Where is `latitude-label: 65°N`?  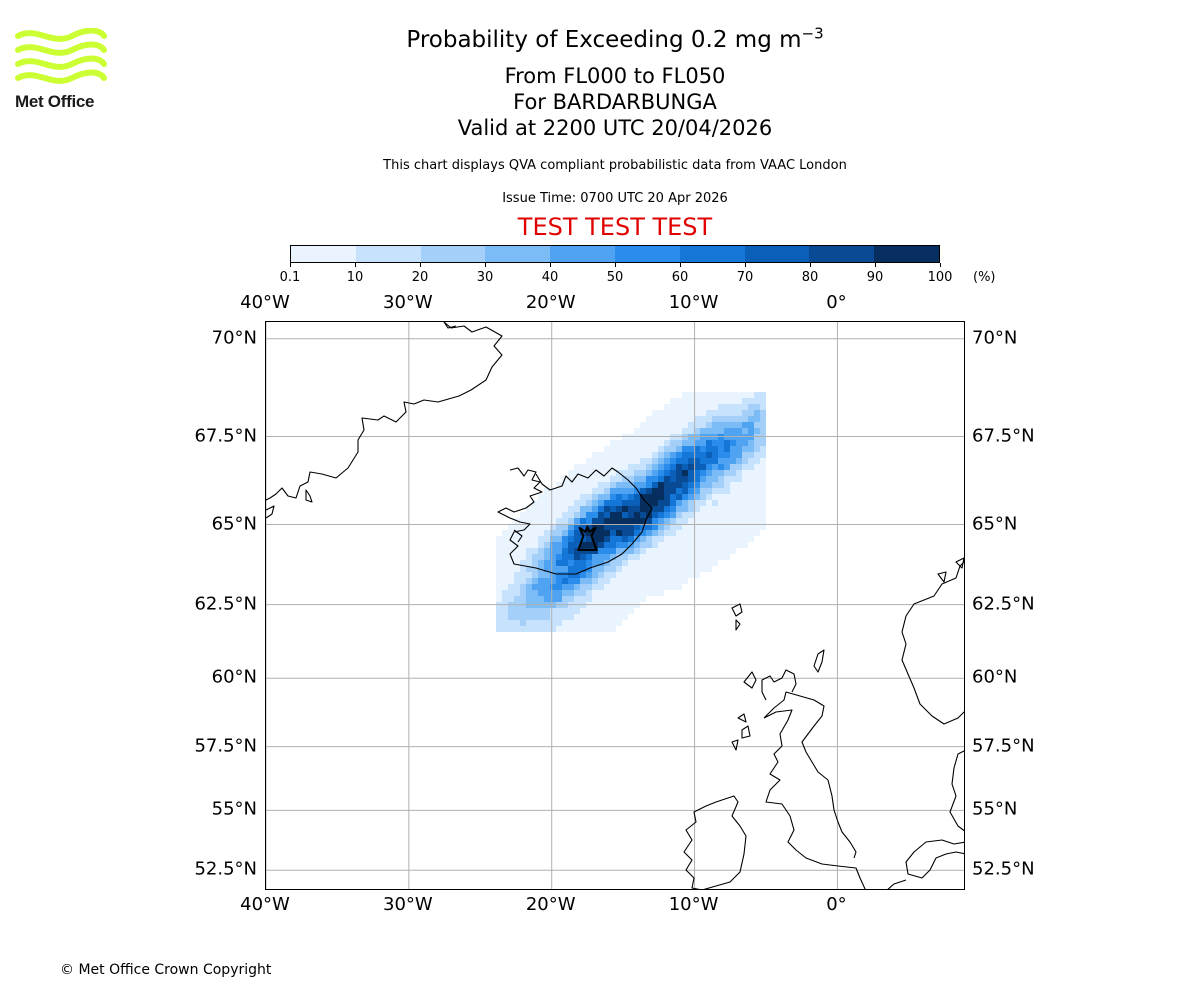
latitude-label: 65°N is located at coordinates (995, 524).